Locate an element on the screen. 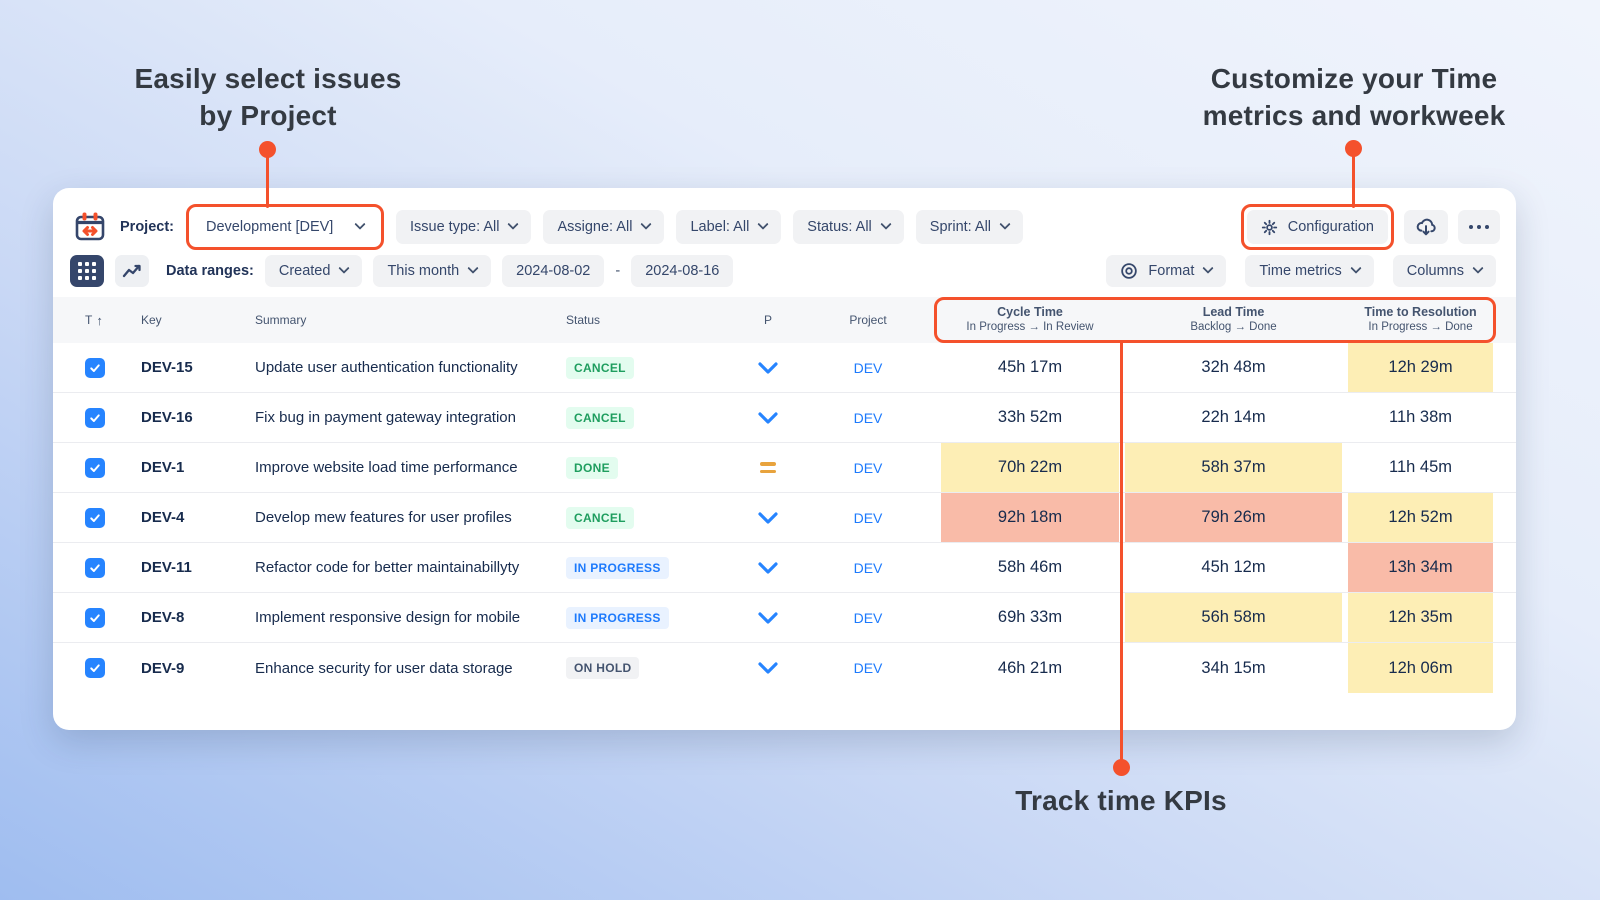  issue-summary: Fix bug in payment gateway integration is located at coordinates (385, 417).